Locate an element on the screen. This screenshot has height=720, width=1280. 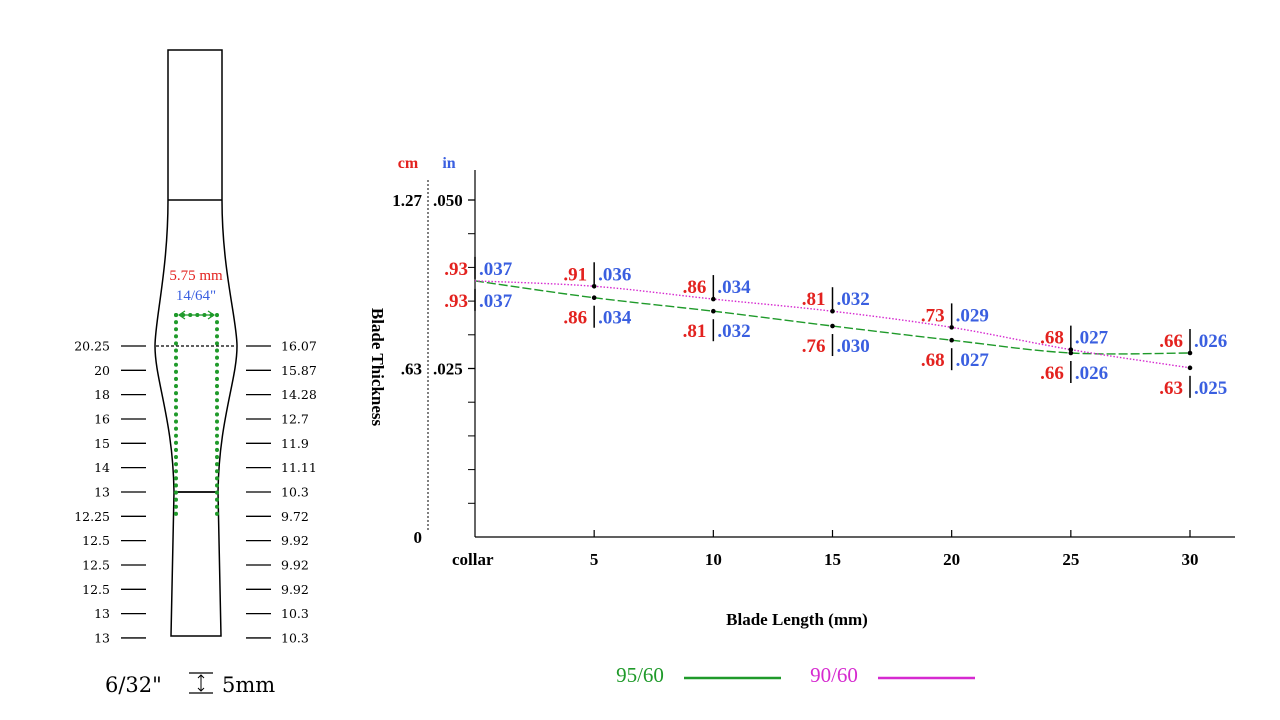
data-label-cm: .73 is located at coordinates (933, 315).